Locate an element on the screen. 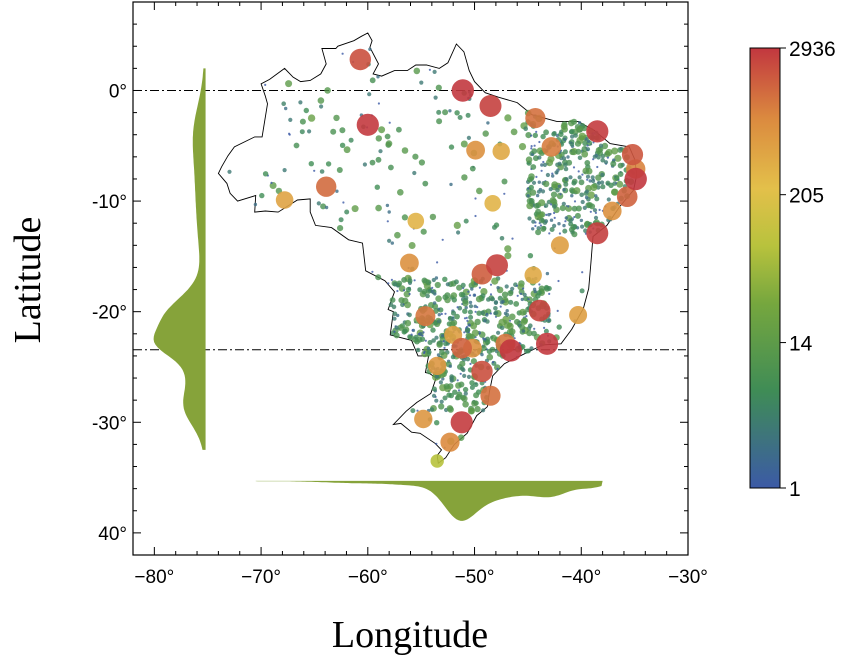 The image size is (851, 666). y-axis-label: Latitude is located at coordinates (28, 280).